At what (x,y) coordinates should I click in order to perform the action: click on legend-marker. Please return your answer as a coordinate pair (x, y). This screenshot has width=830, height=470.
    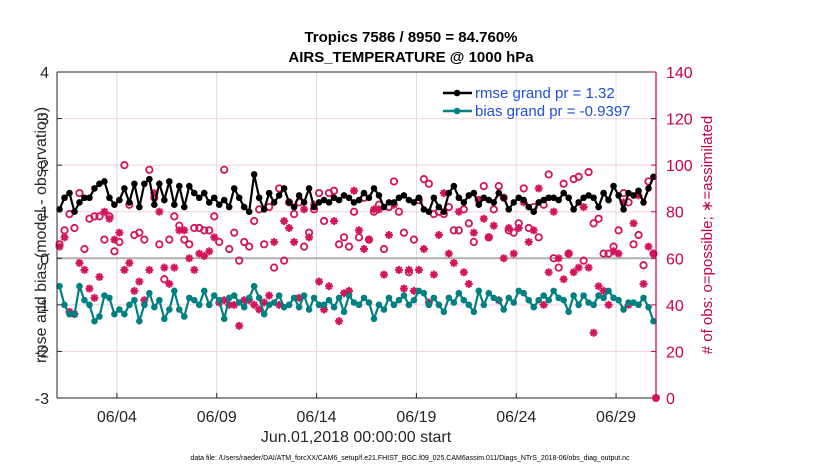
    Looking at the image, I should click on (457, 111).